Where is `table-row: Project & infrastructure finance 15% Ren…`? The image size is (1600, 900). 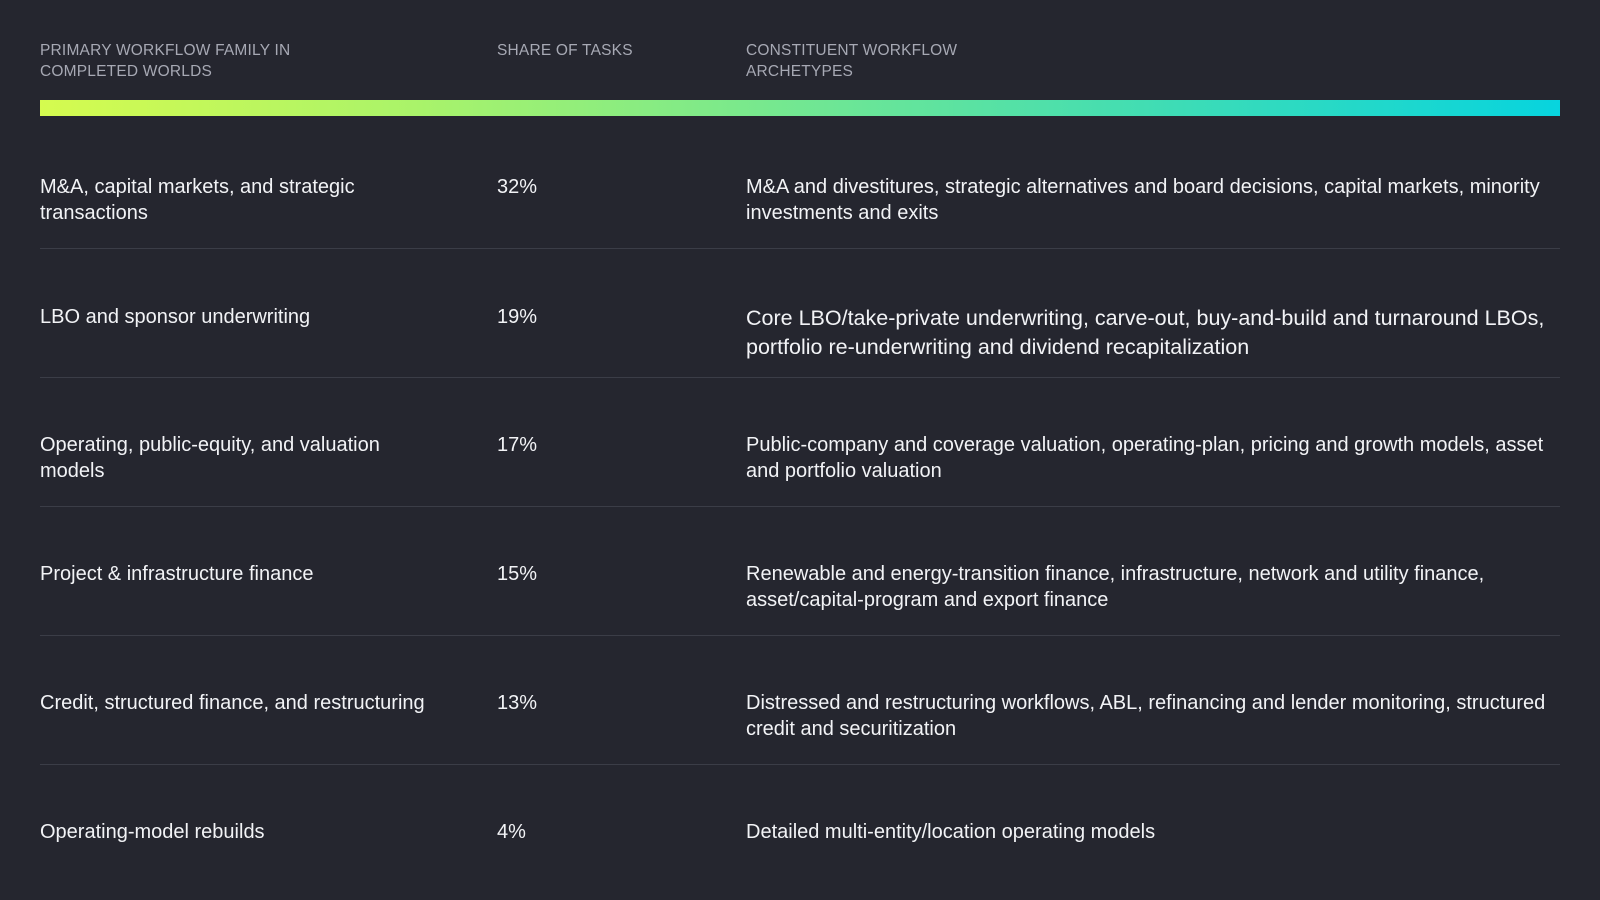 table-row: Project & infrastructure finance 15% Ren… is located at coordinates (800, 571).